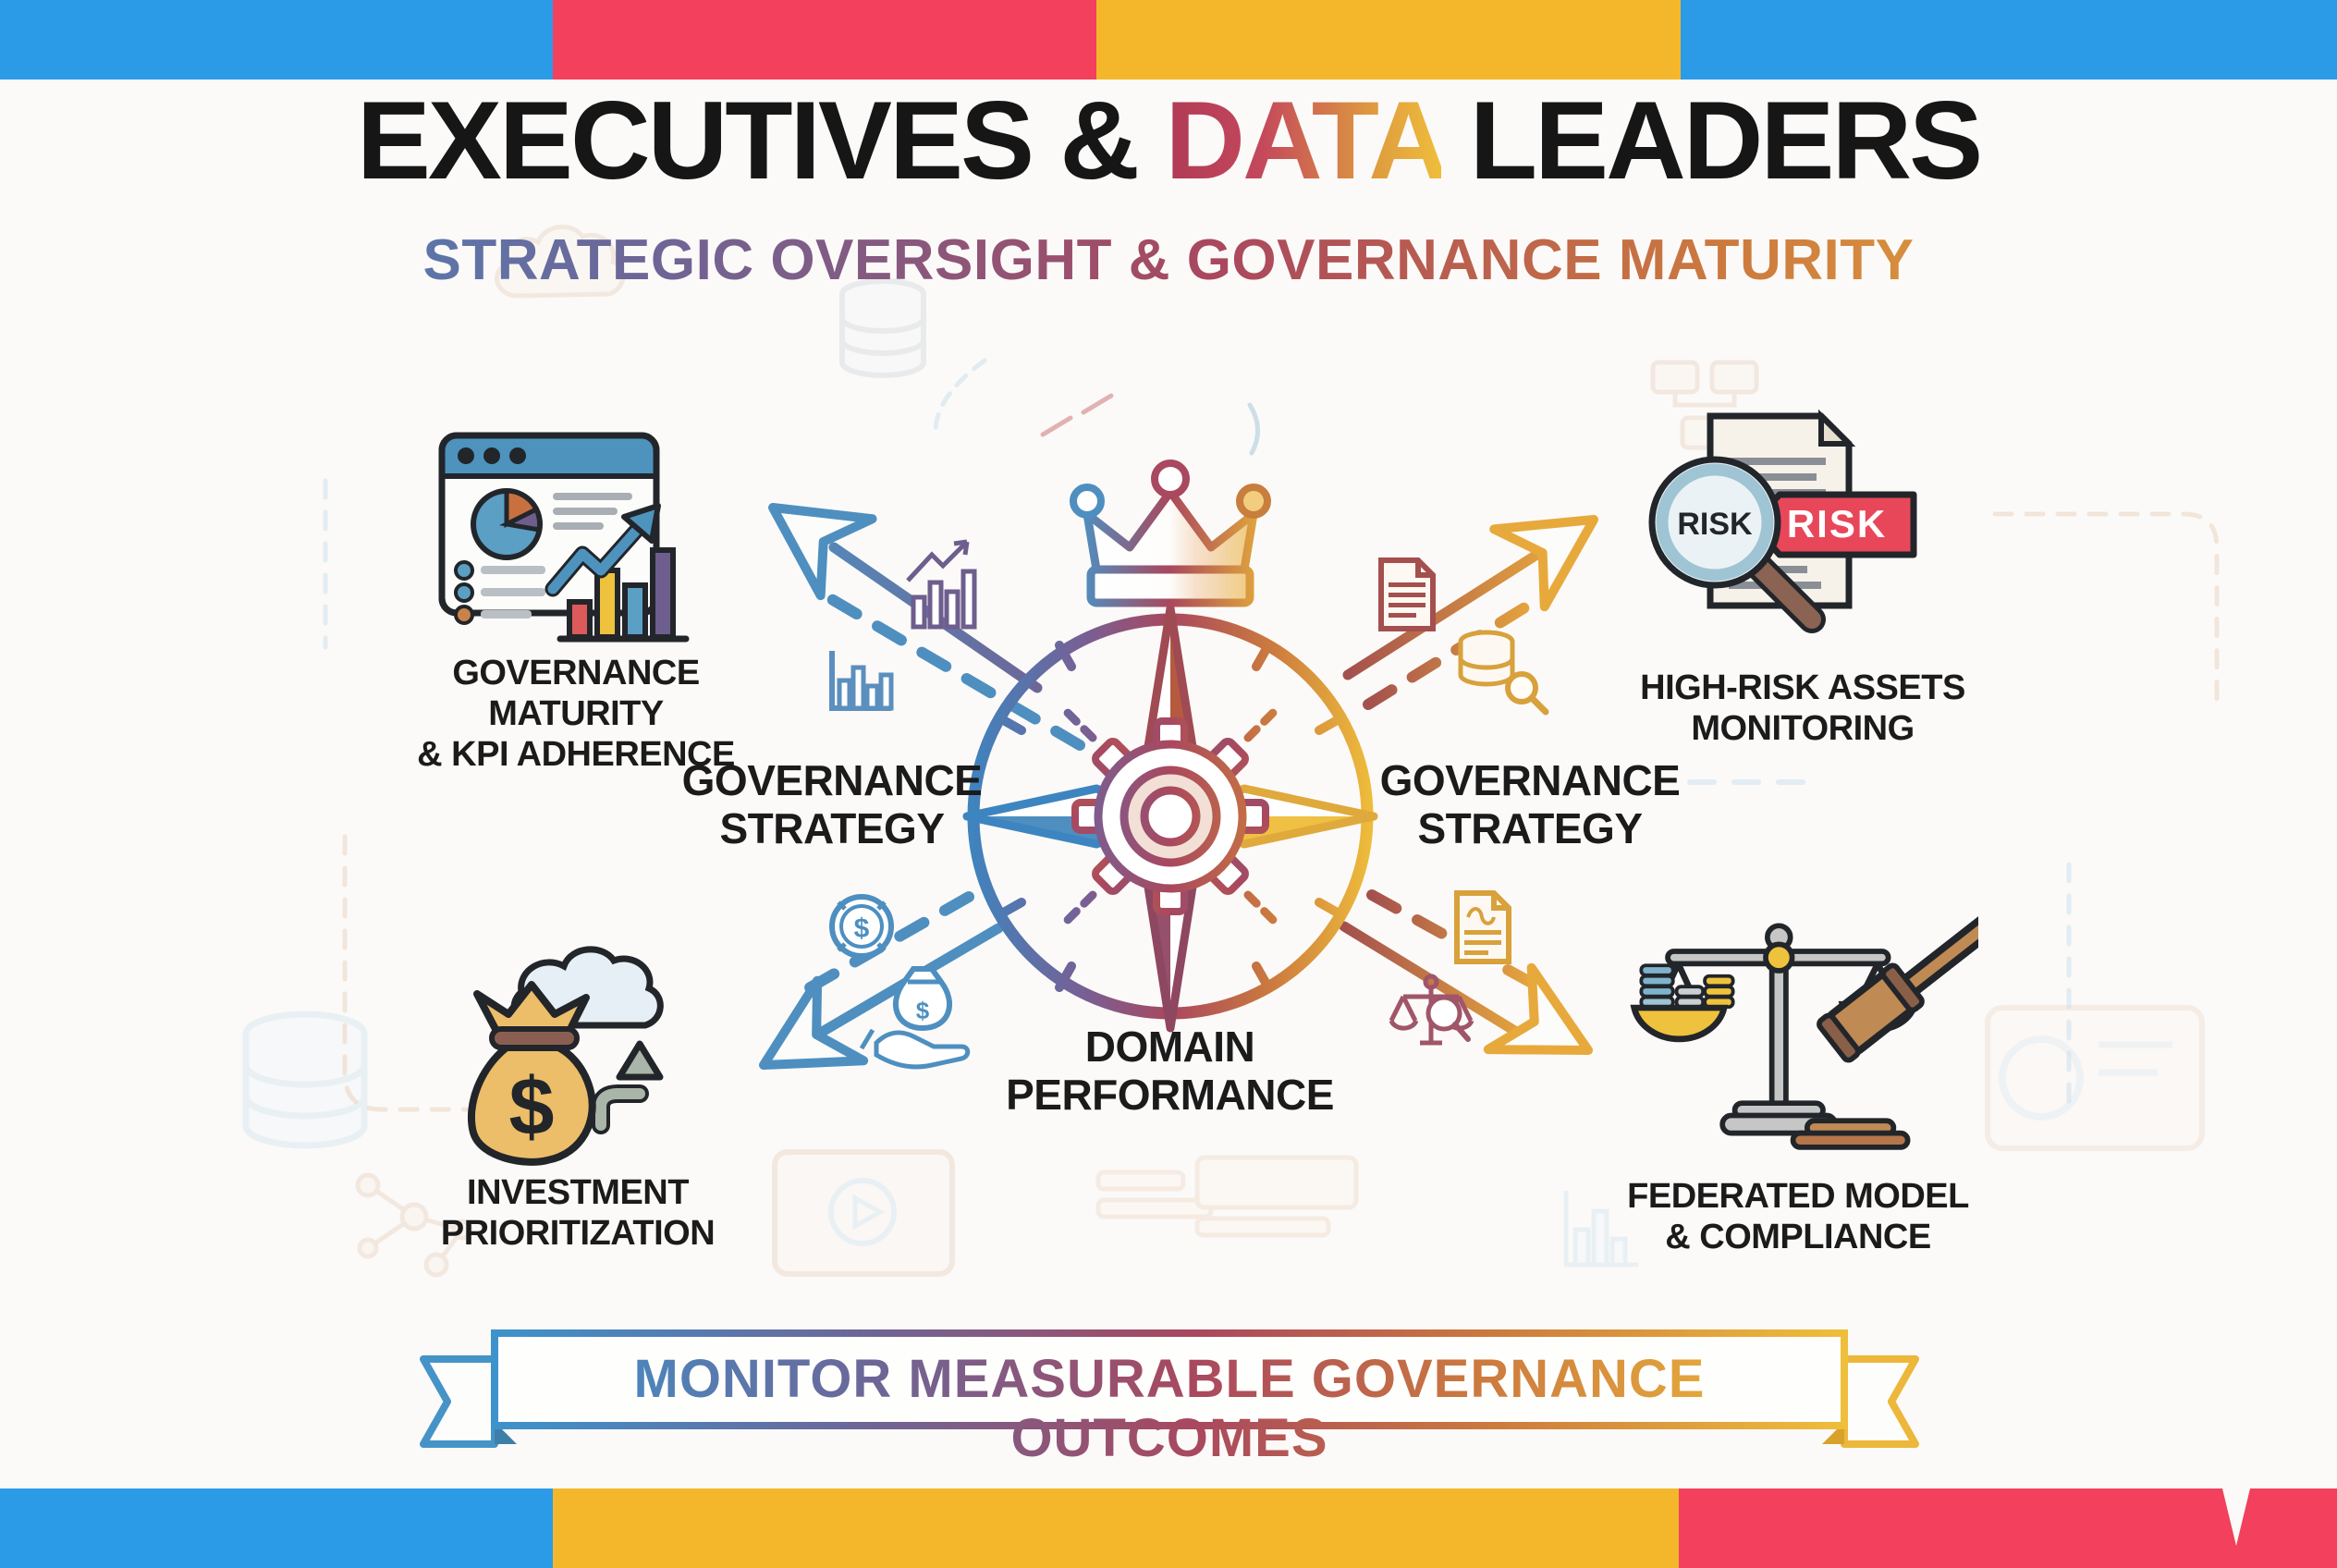 Image resolution: width=2337 pixels, height=1568 pixels. I want to click on label-line: PRIORITIZATION, so click(578, 1233).